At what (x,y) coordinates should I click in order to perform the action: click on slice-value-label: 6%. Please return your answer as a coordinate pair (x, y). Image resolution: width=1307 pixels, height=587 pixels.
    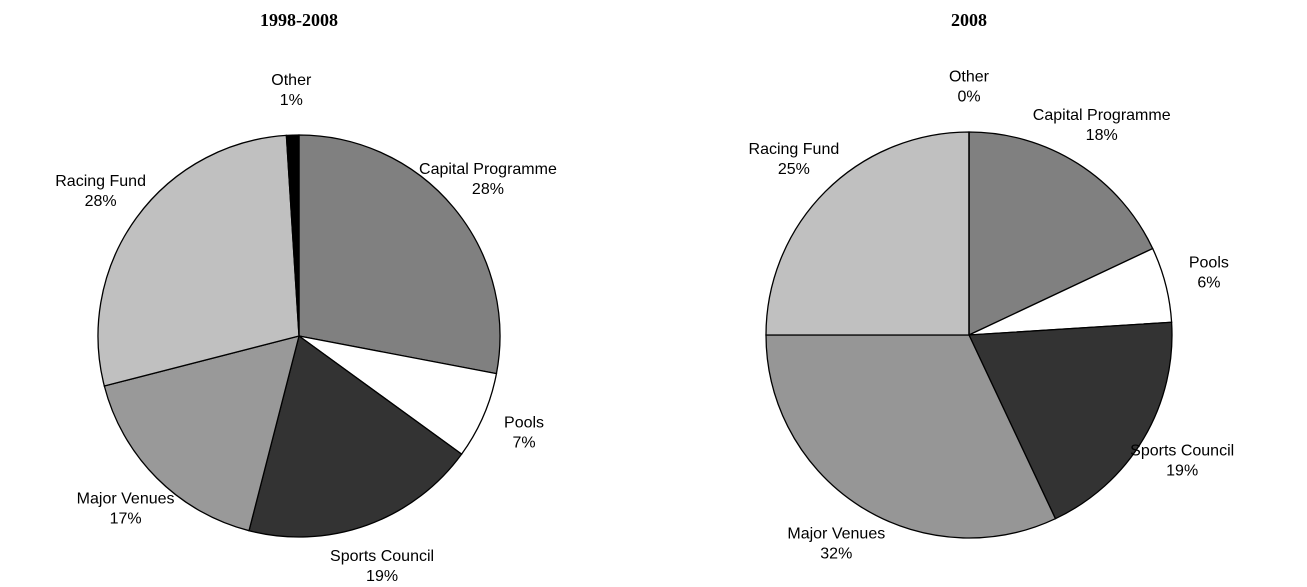
    Looking at the image, I should click on (1208, 283).